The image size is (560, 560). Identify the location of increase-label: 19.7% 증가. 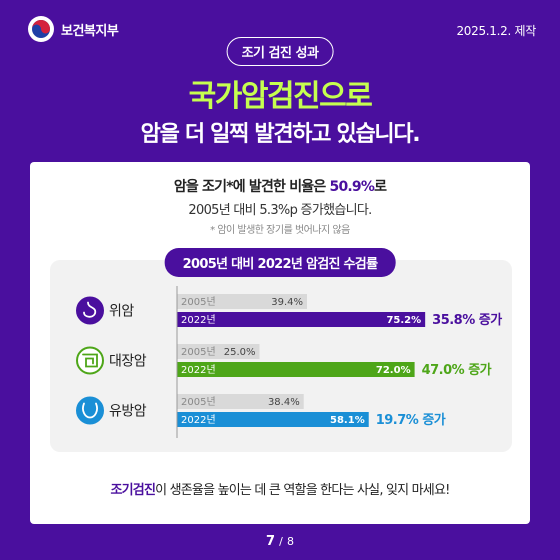
(411, 420).